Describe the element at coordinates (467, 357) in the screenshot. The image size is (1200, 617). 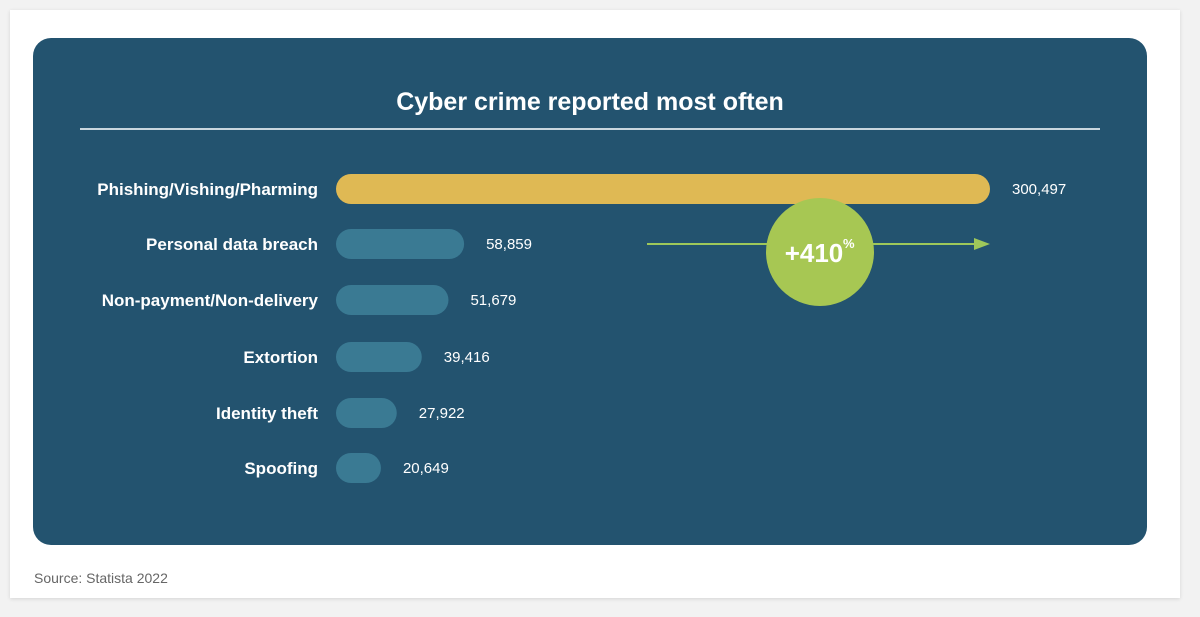
I see `value-label: 39,416` at that location.